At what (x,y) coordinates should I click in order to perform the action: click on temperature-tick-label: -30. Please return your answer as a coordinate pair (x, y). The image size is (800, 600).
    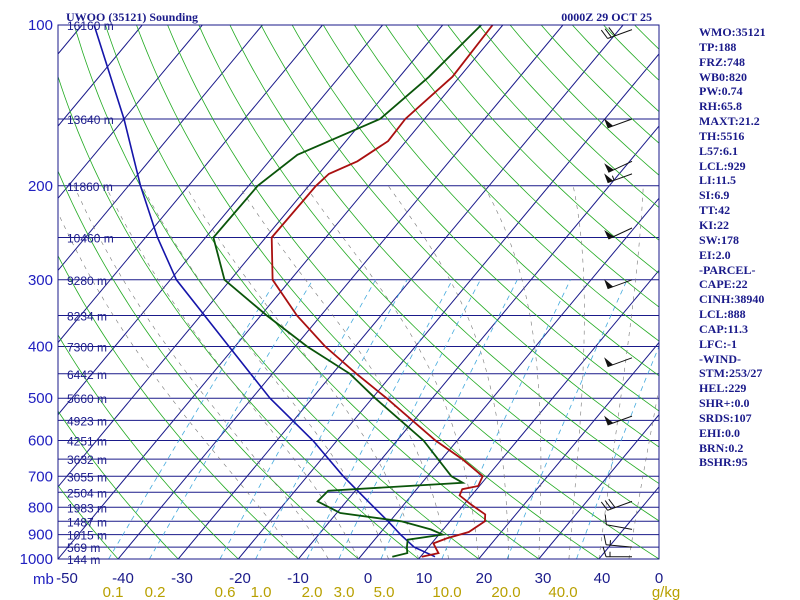
    Looking at the image, I should click on (182, 578).